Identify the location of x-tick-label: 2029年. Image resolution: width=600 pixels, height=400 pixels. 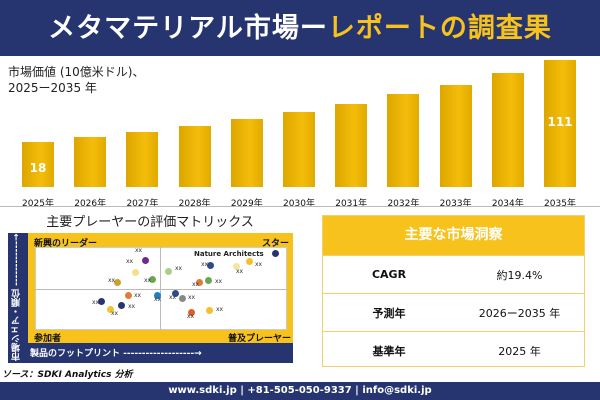
(246, 204).